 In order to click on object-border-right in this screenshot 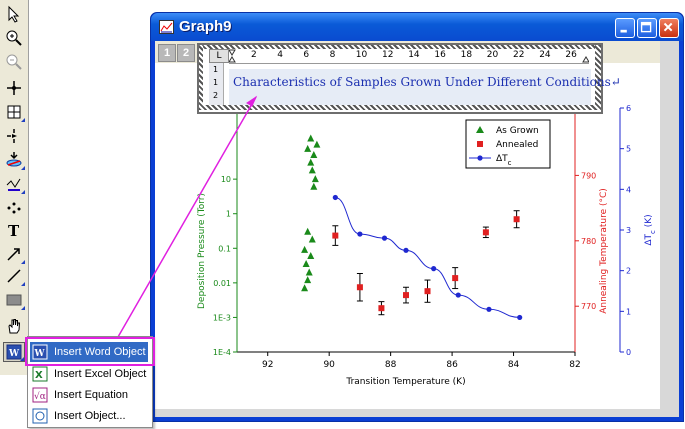, I will do `click(598, 77)`.